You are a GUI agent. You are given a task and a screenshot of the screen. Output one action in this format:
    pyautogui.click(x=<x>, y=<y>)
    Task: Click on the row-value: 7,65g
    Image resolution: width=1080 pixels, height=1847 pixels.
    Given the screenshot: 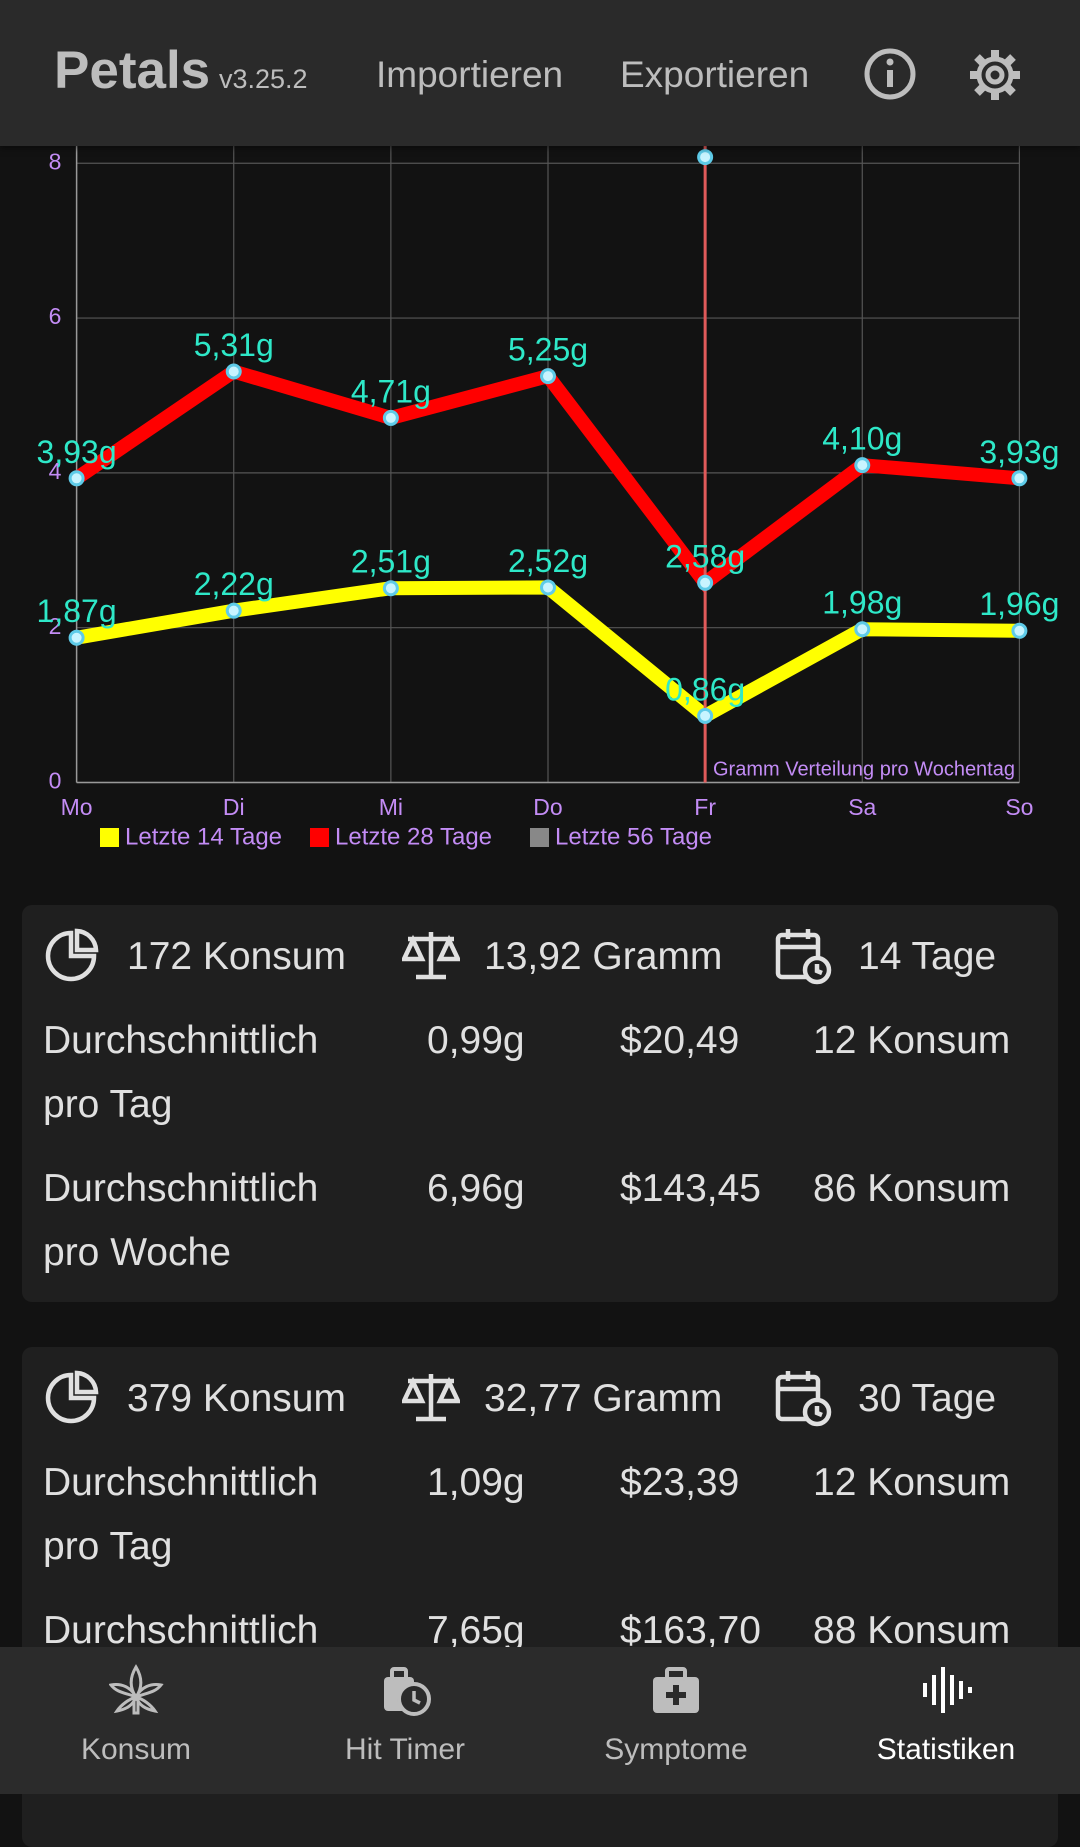 What is the action you would take?
    pyautogui.click(x=476, y=1630)
    